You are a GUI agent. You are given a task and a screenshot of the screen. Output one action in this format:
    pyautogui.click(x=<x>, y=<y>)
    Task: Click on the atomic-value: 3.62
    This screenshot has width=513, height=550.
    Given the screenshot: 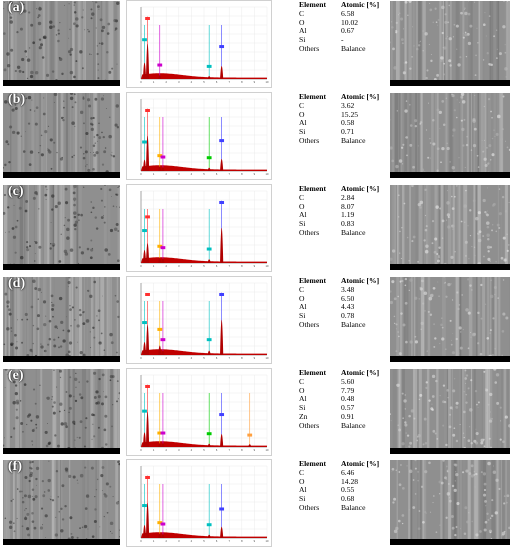 What is the action you would take?
    pyautogui.click(x=348, y=105)
    